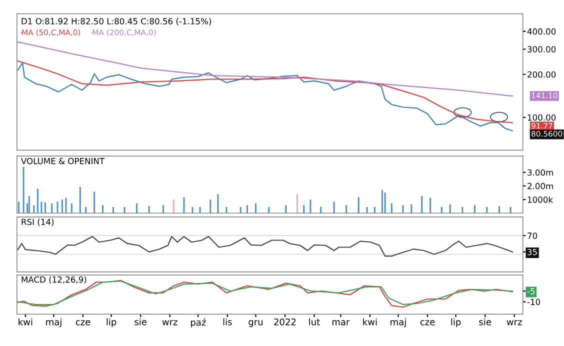 The height and width of the screenshot is (346, 564). Describe the element at coordinates (541, 31) in the screenshot. I see `y-tick-label: 400.00` at that location.